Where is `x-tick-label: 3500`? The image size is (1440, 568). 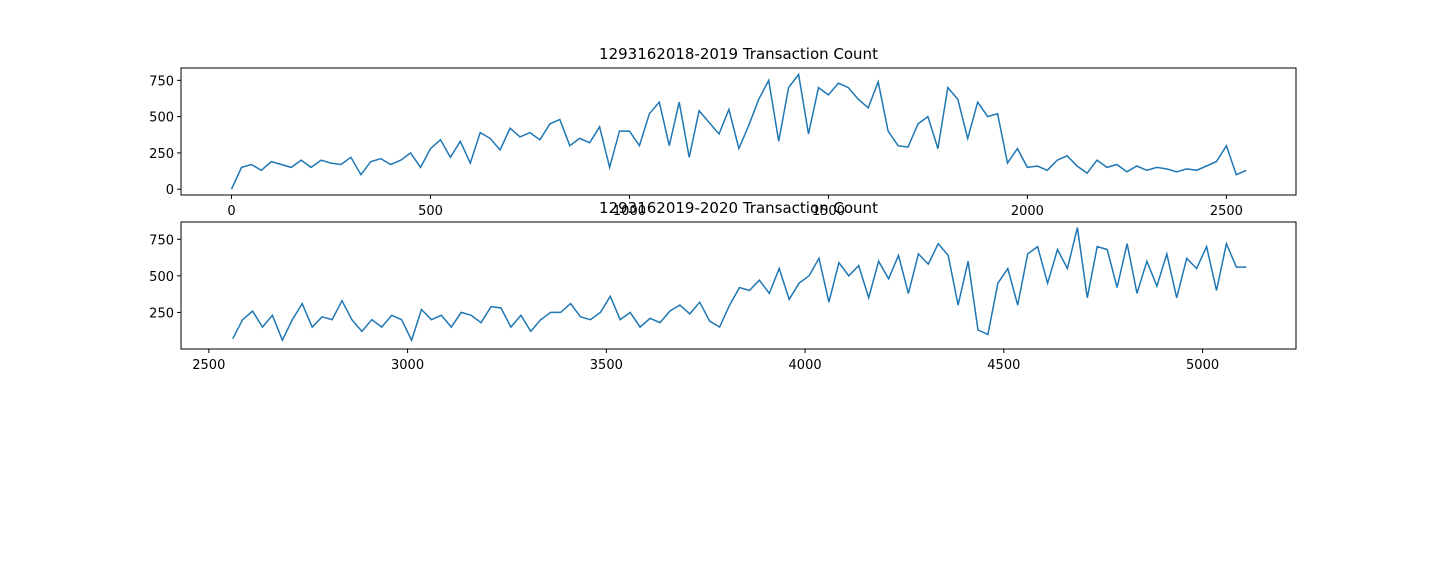
x-tick-label: 3500 is located at coordinates (606, 365).